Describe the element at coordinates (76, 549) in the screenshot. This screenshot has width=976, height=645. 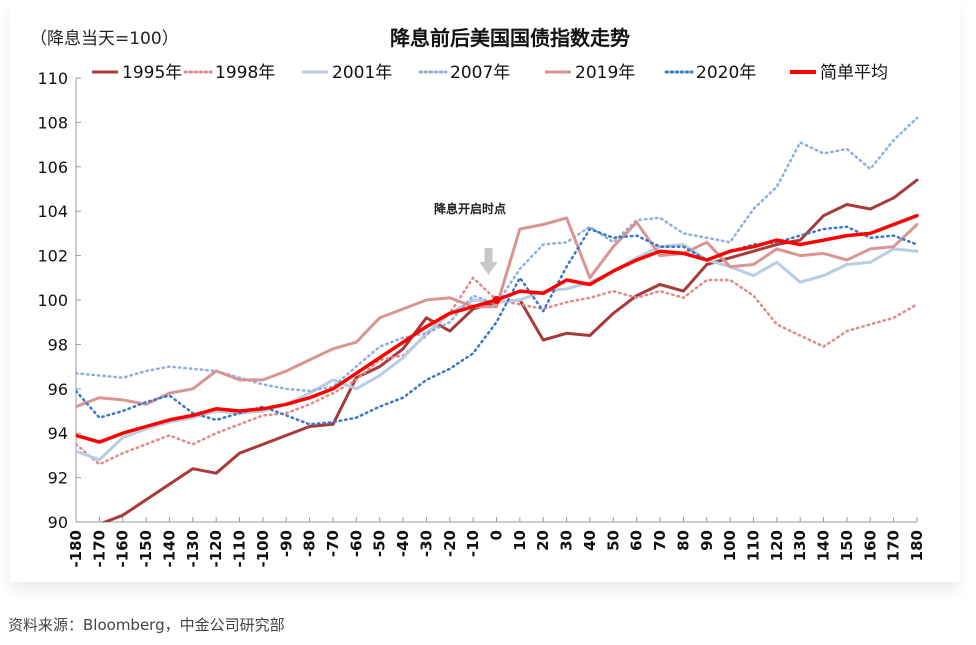
I see `x-tick-label: -180` at that location.